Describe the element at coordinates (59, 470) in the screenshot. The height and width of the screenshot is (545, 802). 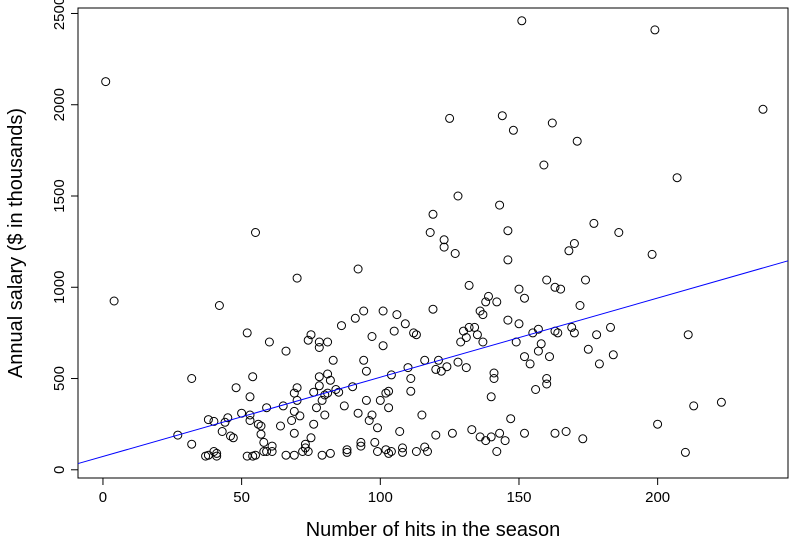
I see `y-tick-label: 0` at that location.